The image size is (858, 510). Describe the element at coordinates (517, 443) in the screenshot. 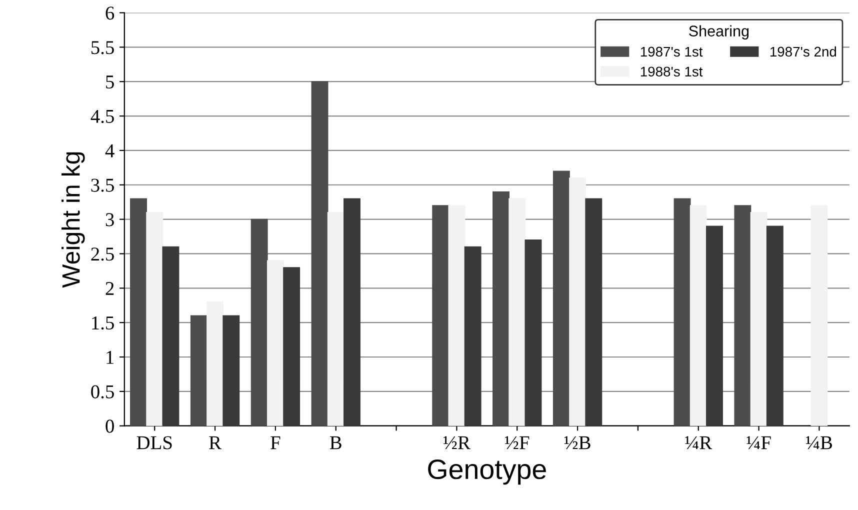

I see `x-tick-label: ½F` at that location.